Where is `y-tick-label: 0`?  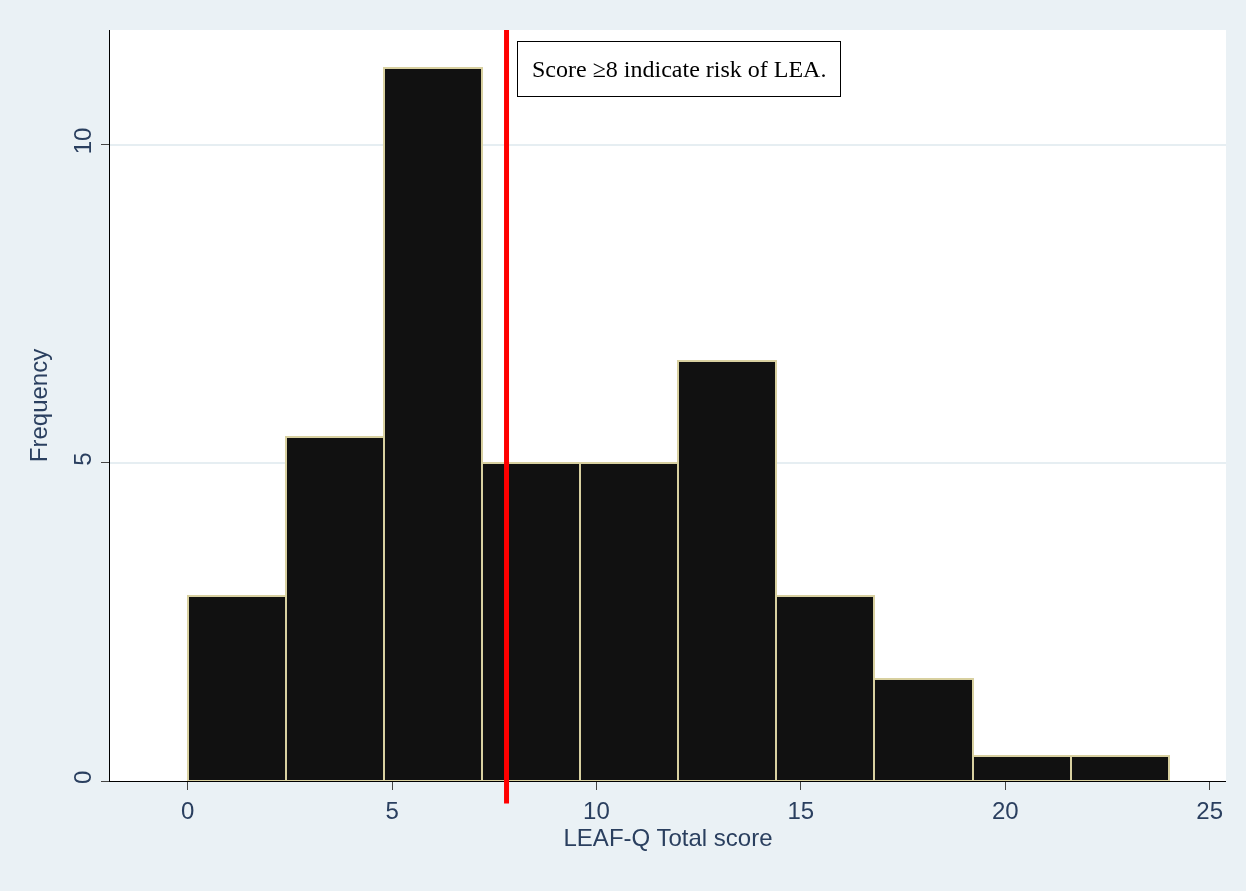 y-tick-label: 0 is located at coordinates (83, 777).